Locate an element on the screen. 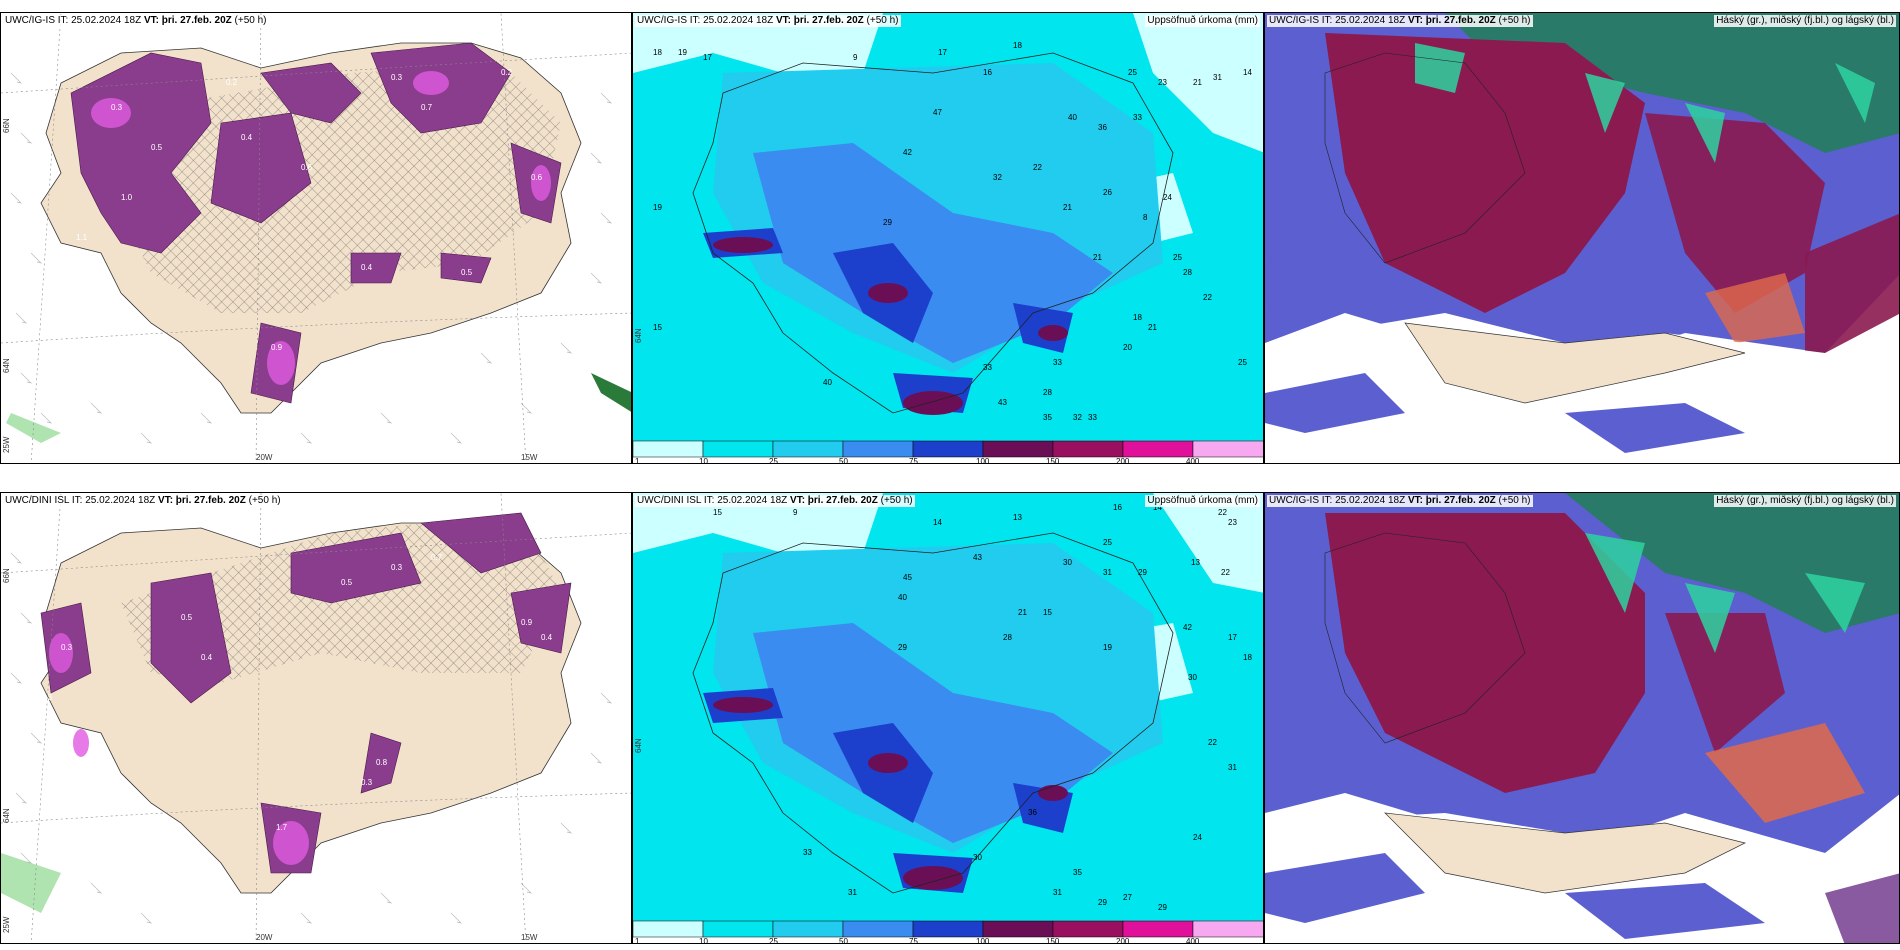 The width and height of the screenshot is (1900, 950). precip-value: 19 is located at coordinates (657, 207).